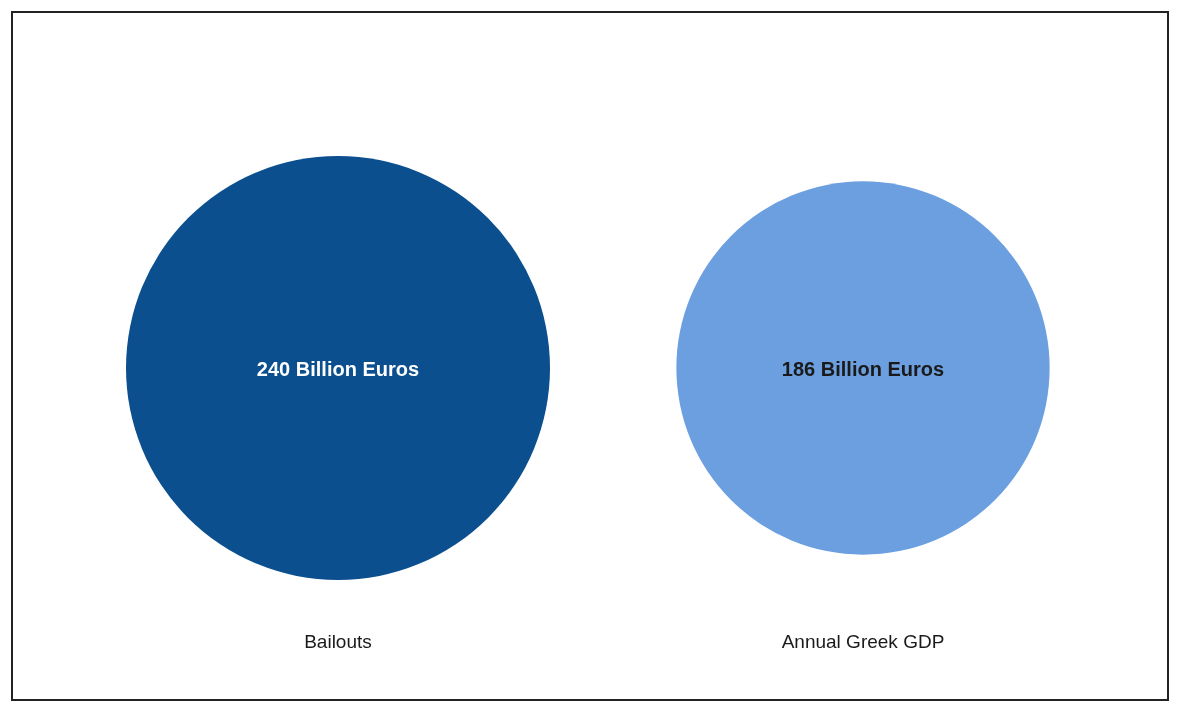 Image resolution: width=1180 pixels, height=712 pixels. What do you see at coordinates (338, 641) in the screenshot?
I see `category-label: Bailouts` at bounding box center [338, 641].